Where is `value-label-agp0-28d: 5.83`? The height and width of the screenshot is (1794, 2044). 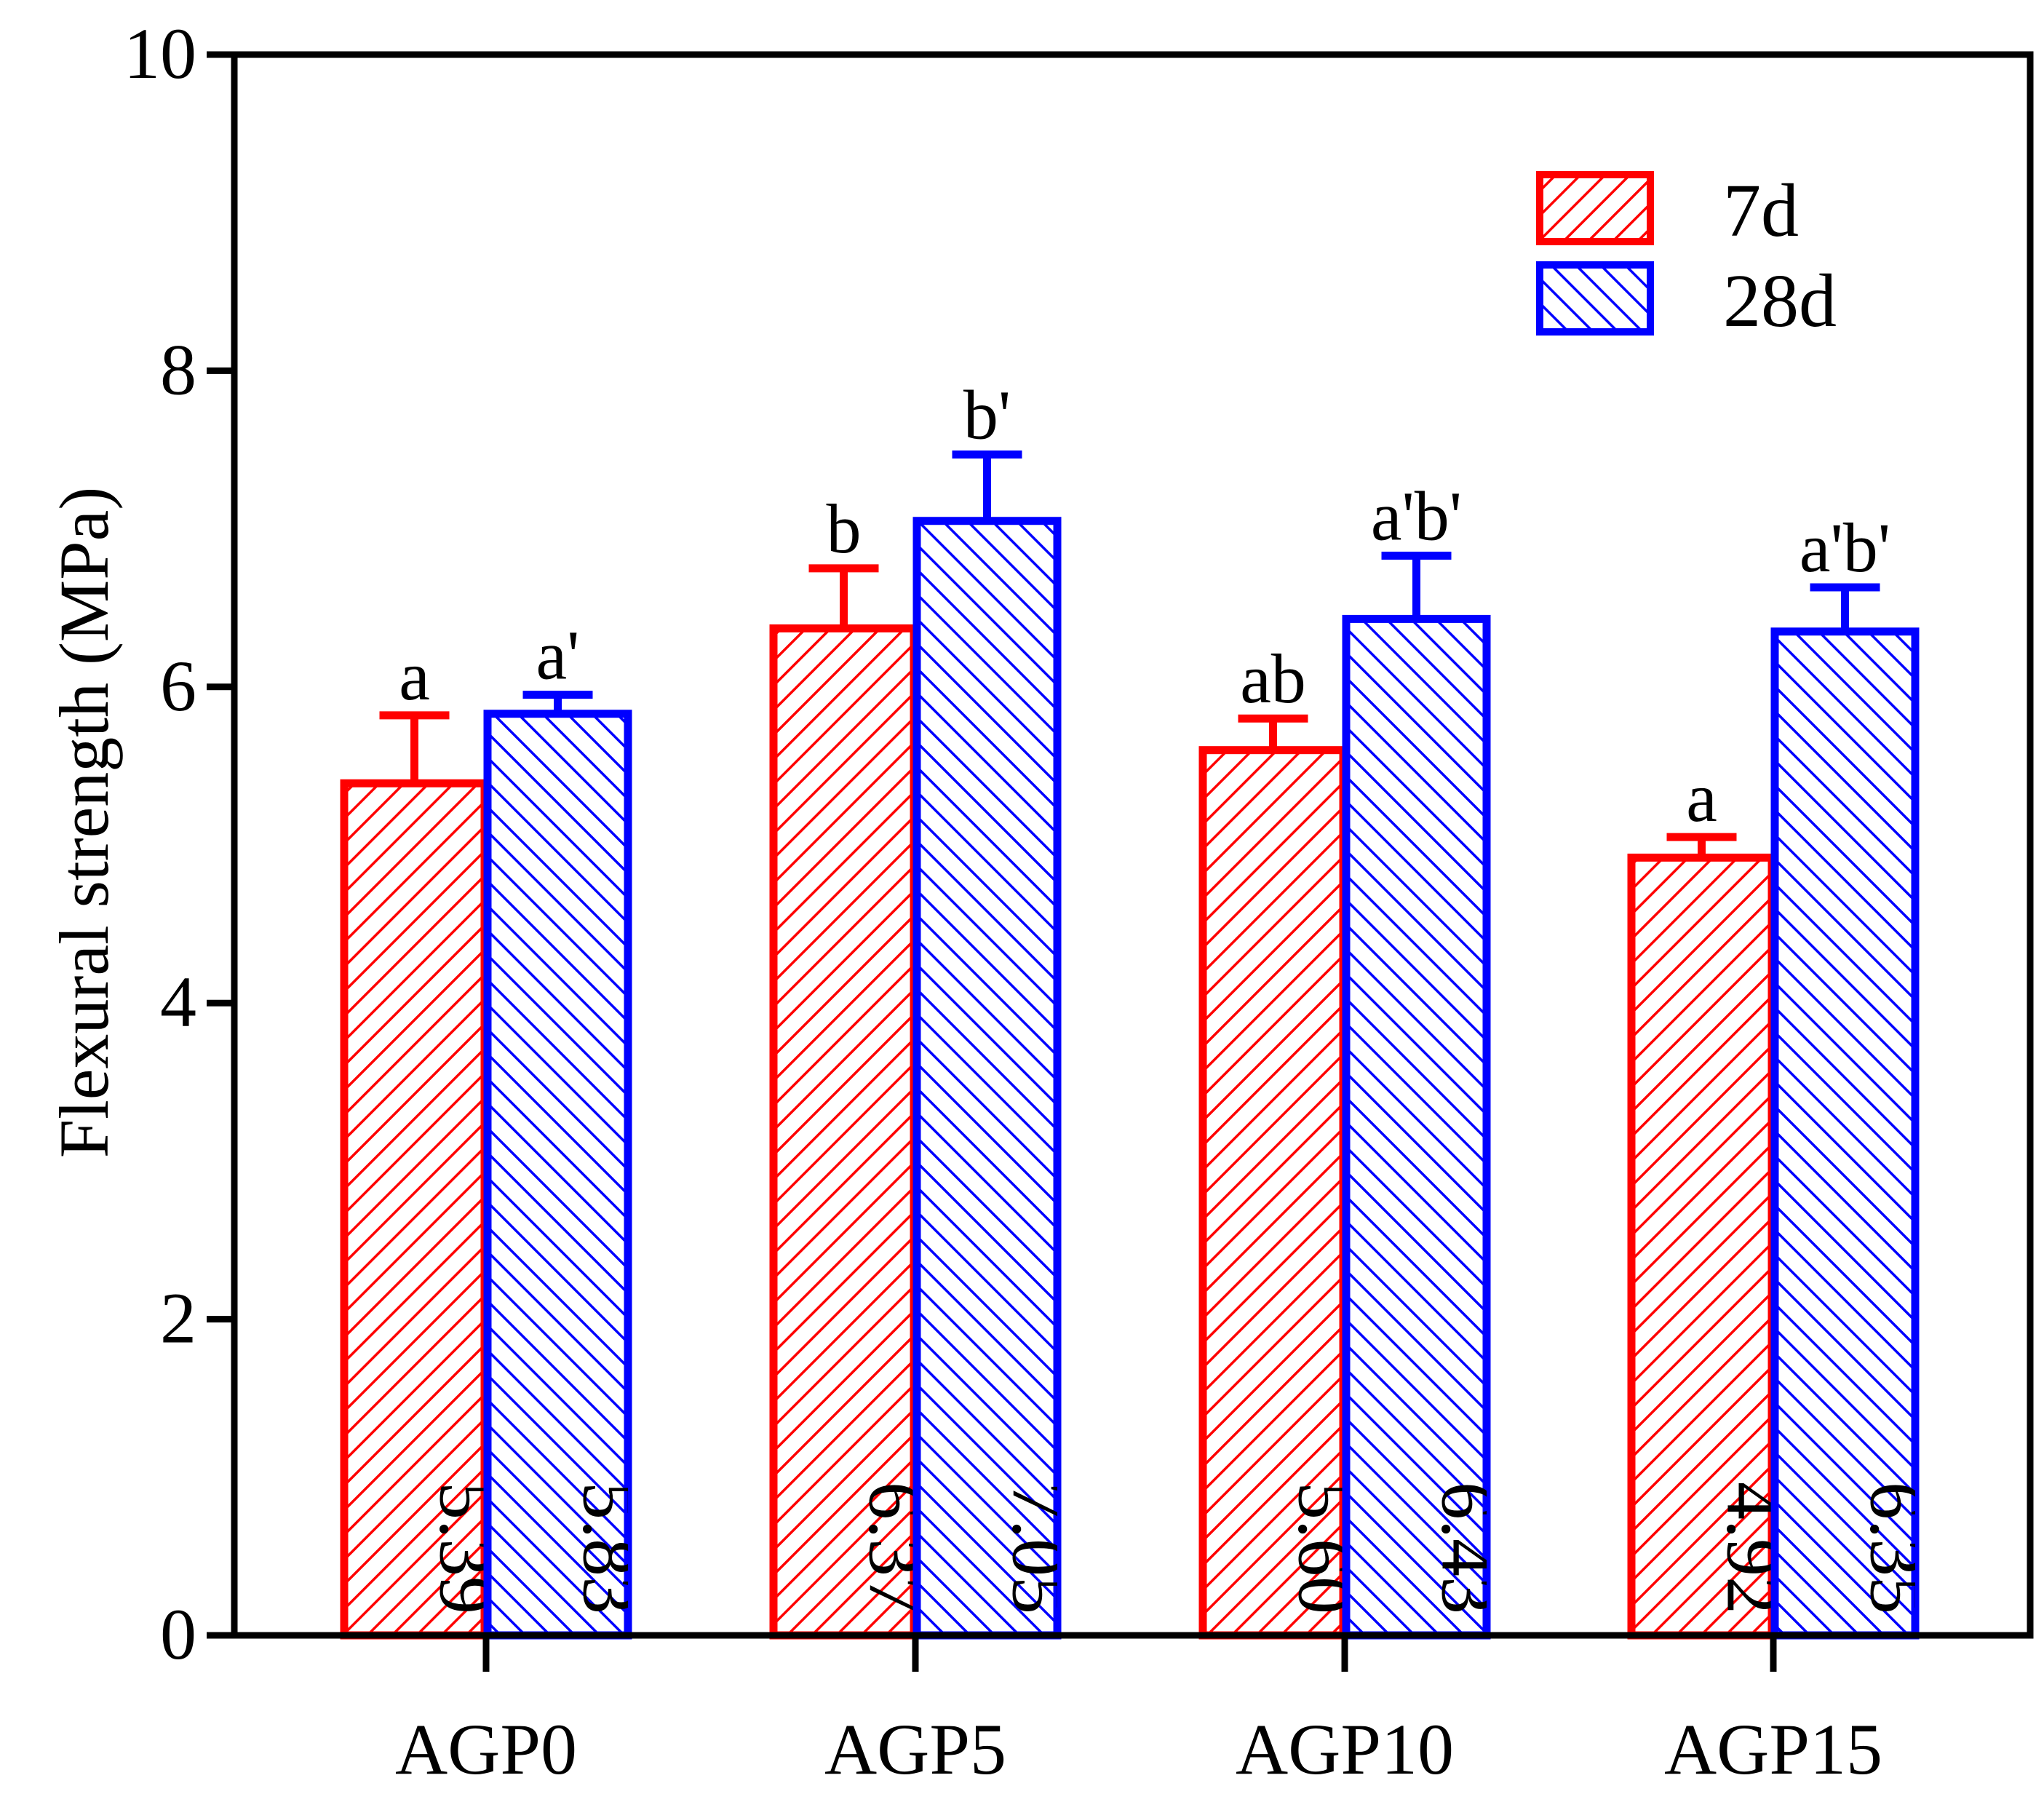
value-label-agp0-28d: 5.83 is located at coordinates (609, 1548).